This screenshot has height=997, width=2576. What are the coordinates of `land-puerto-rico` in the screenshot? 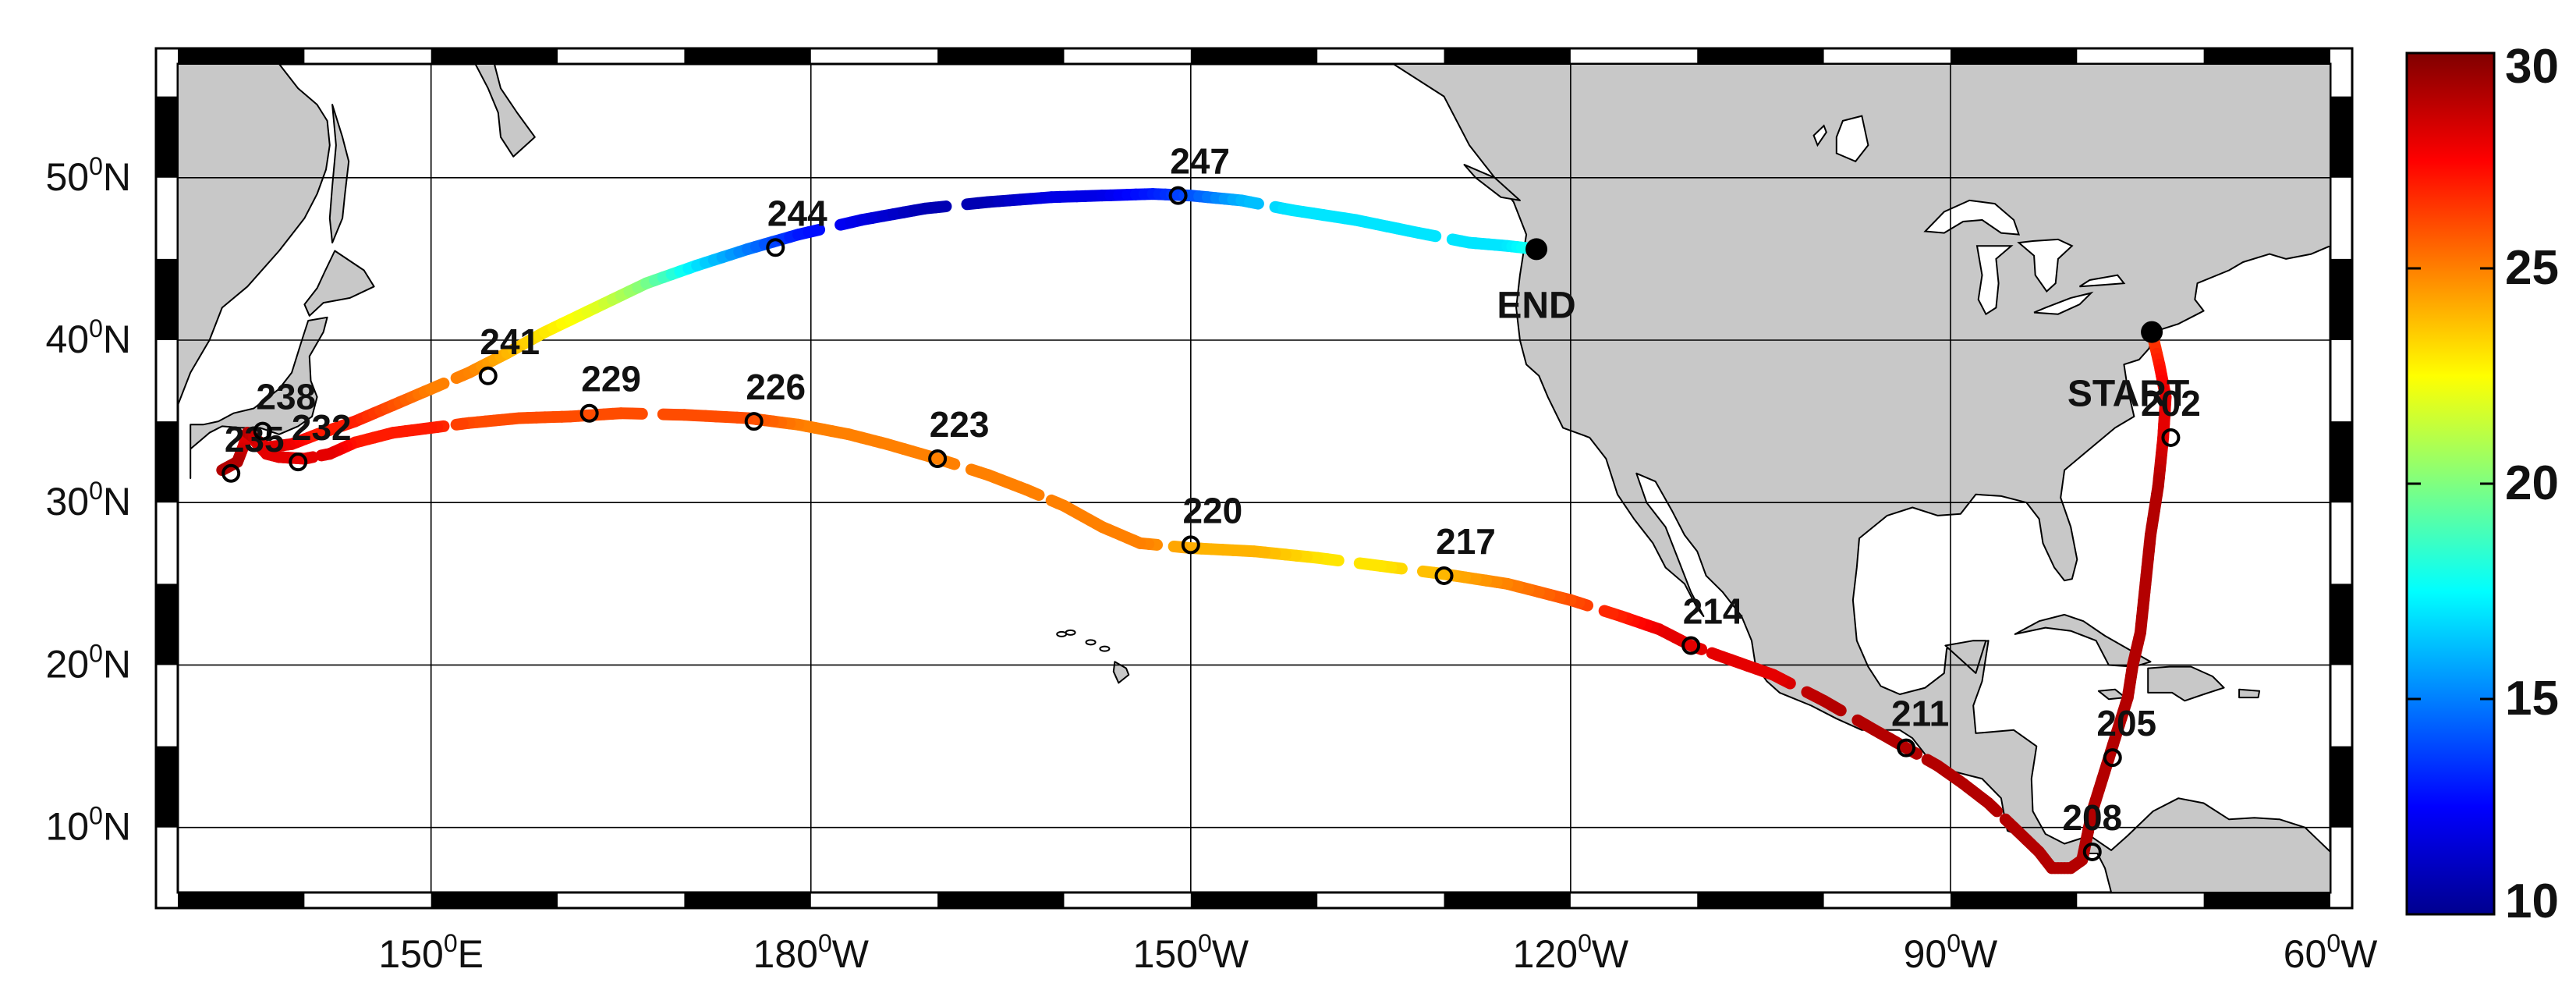 It's located at (2249, 694).